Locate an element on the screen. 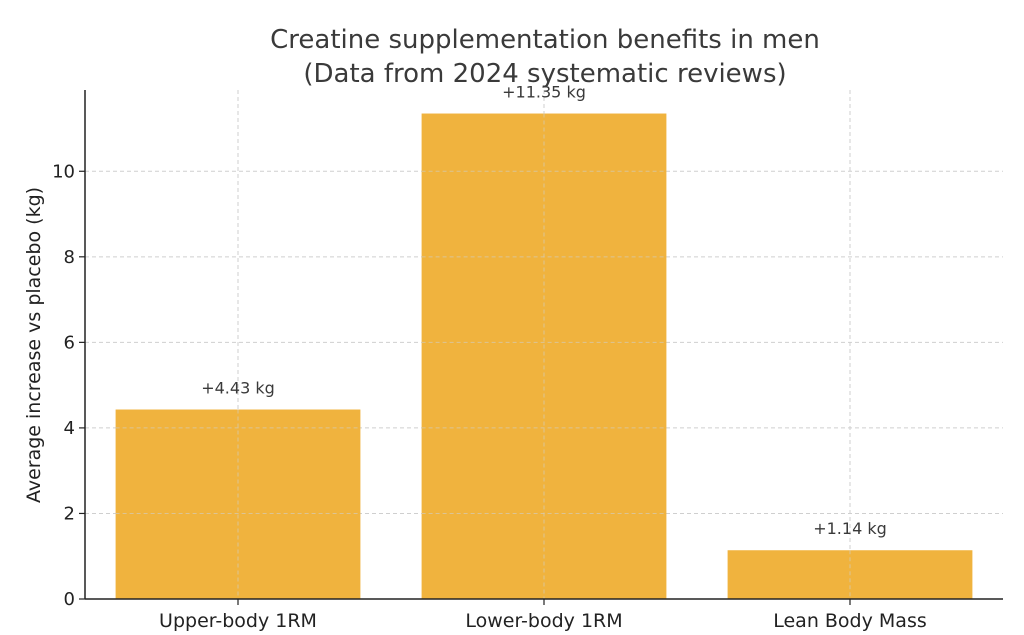 This screenshot has height=635, width=1024. y-tick-label: 2 is located at coordinates (69, 513).